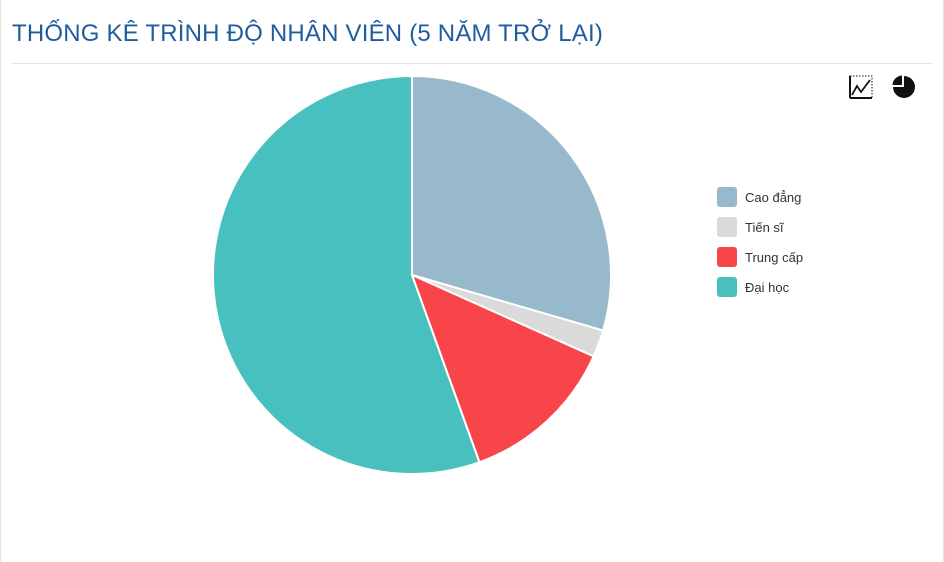 This screenshot has height=562, width=944. I want to click on legend-label: Trung cấp, so click(774, 257).